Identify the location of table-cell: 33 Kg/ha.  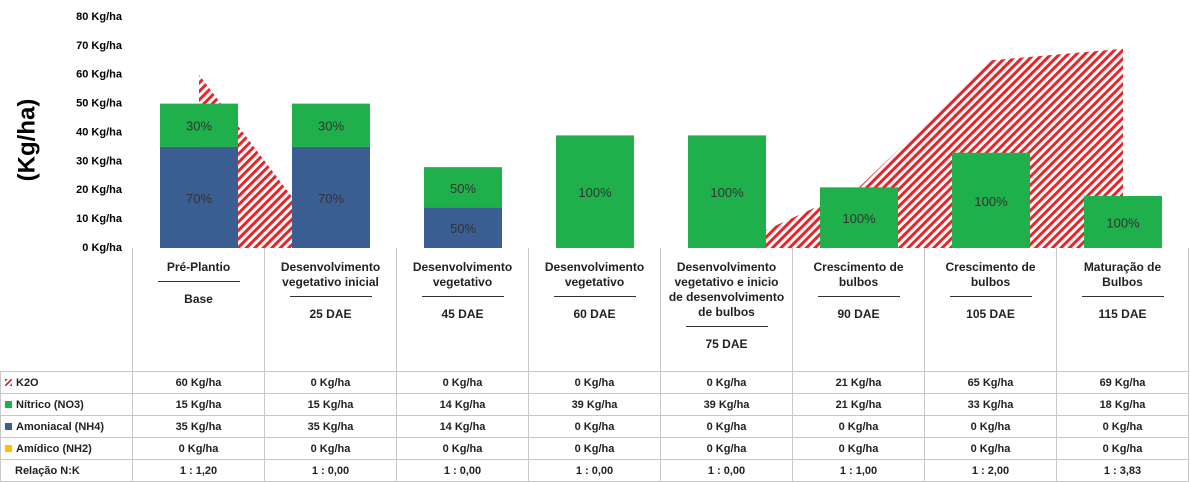
(991, 405).